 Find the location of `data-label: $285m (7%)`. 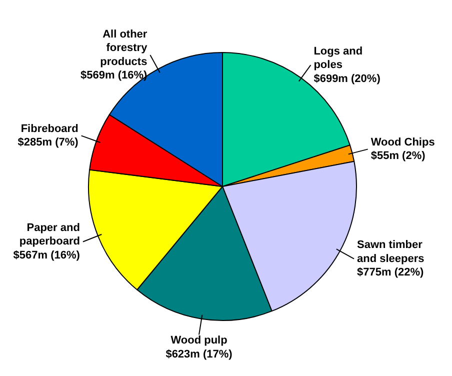

data-label: $285m (7%) is located at coordinates (48, 142).